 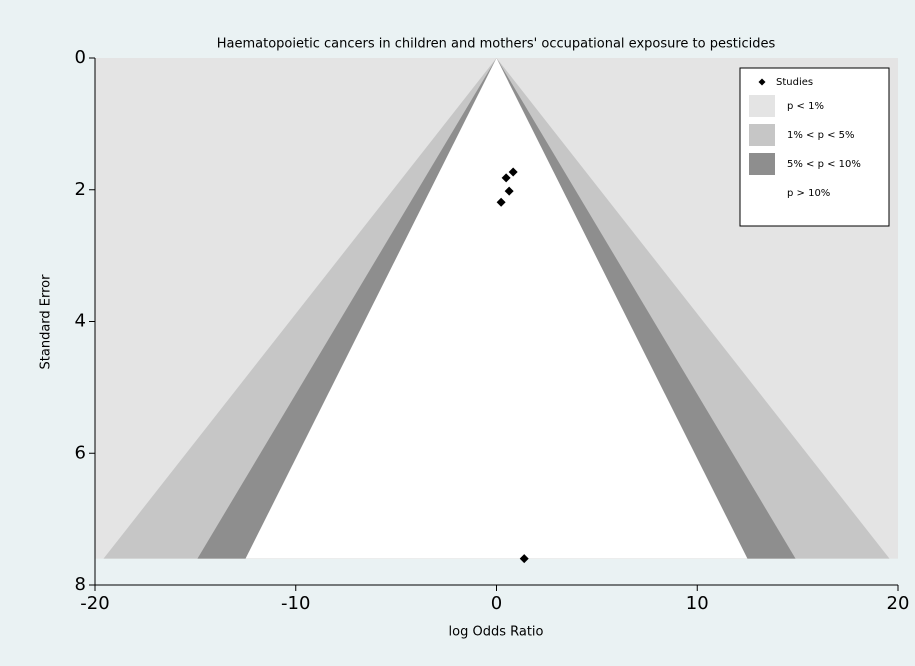 What do you see at coordinates (295, 603) in the screenshot?
I see `x-tick-label: -10` at bounding box center [295, 603].